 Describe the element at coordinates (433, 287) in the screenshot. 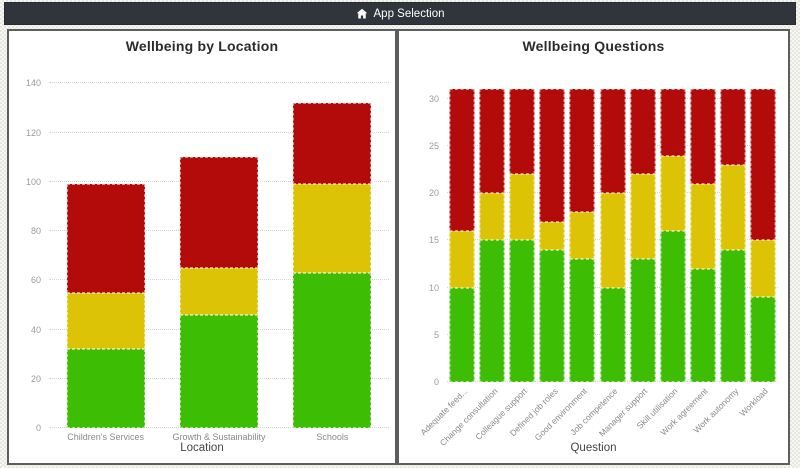

I see `y-axis-tick-label: 10` at that location.